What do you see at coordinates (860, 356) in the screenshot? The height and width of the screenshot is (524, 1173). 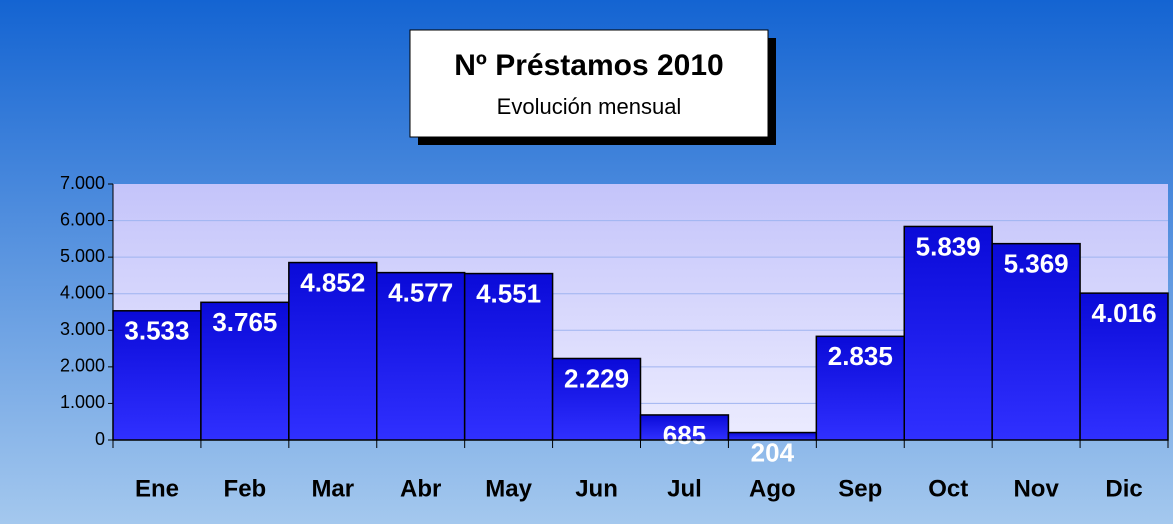 I see `data-label: 2.835` at bounding box center [860, 356].